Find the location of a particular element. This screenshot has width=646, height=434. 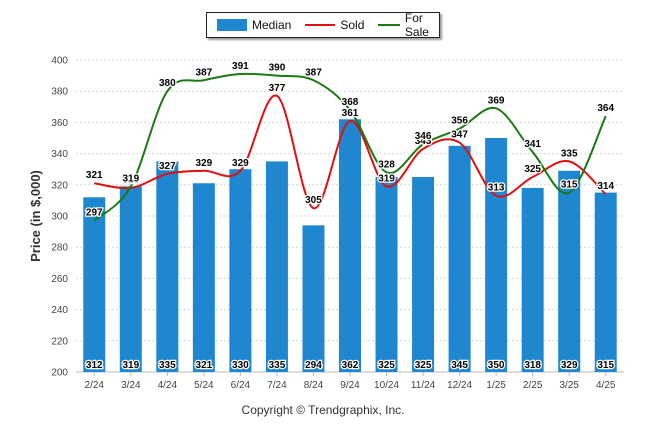

data-label-sold: 361 is located at coordinates (350, 113).